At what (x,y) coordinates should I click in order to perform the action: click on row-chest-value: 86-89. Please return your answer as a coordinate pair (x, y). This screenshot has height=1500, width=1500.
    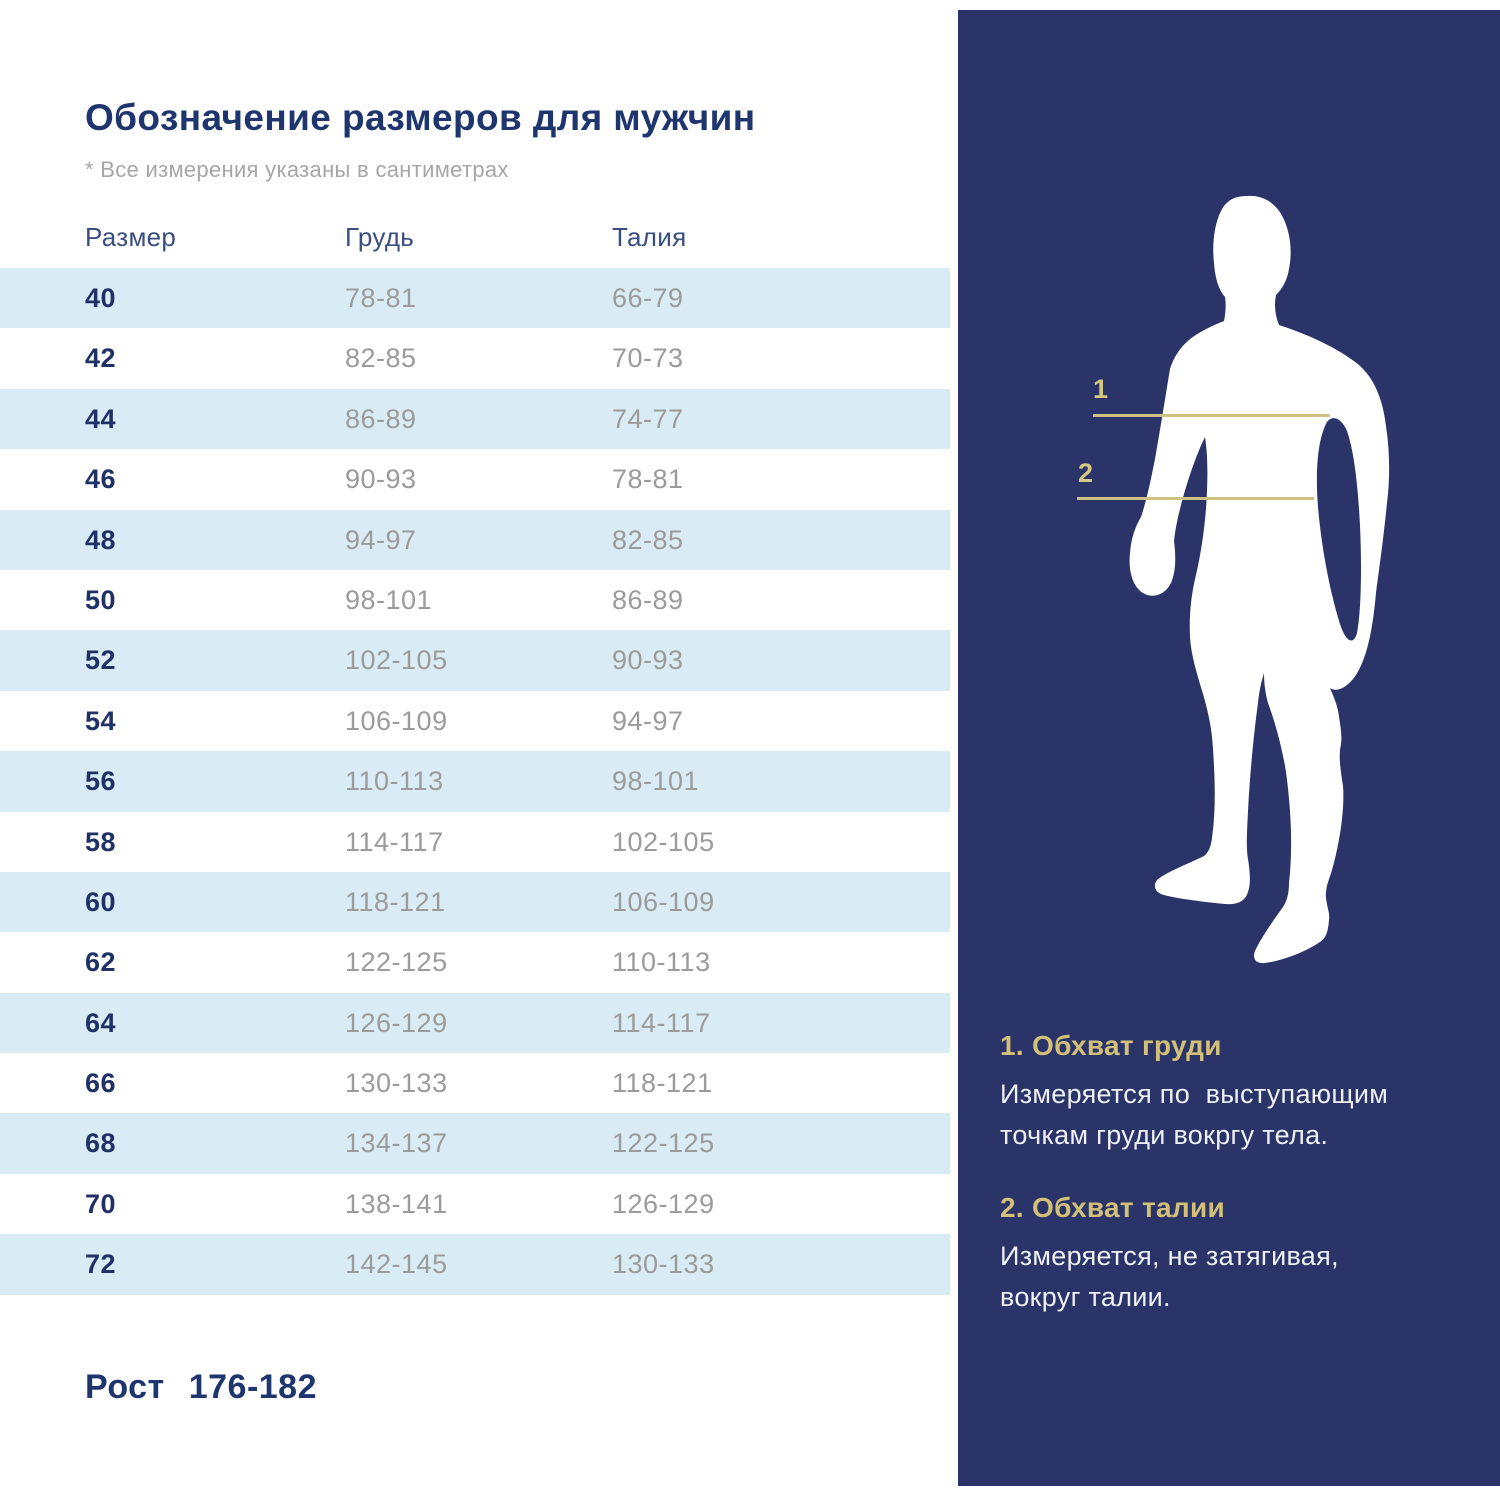
    Looking at the image, I should click on (381, 418).